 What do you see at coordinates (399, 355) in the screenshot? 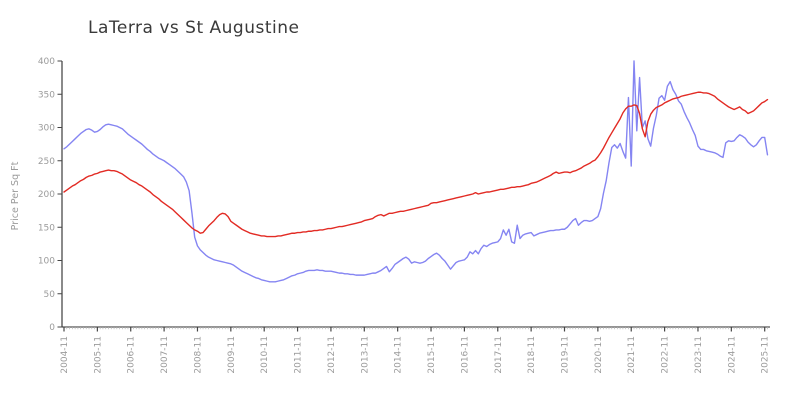
I see `x-tick-label: 2014-11` at bounding box center [399, 355].